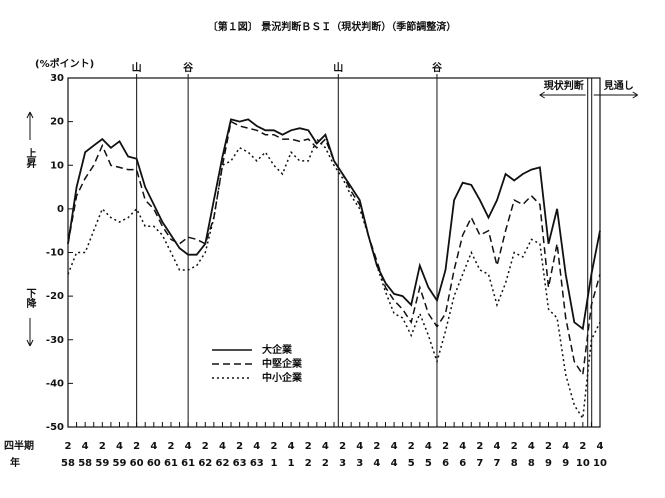  What do you see at coordinates (615, 95) in the screenshot?
I see `outlook-arrow` at bounding box center [615, 95].